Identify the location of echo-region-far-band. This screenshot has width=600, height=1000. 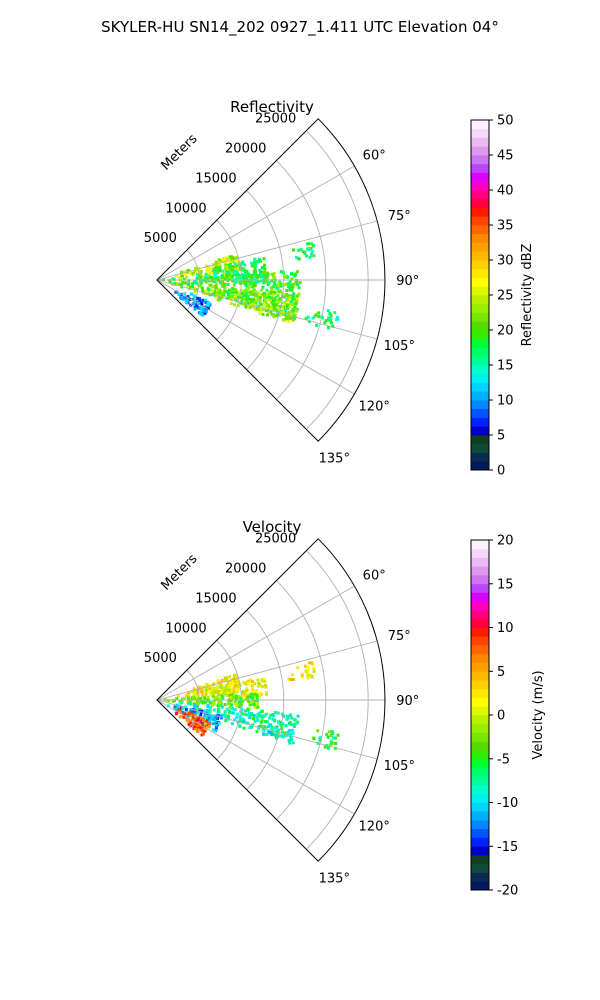
(326, 739).